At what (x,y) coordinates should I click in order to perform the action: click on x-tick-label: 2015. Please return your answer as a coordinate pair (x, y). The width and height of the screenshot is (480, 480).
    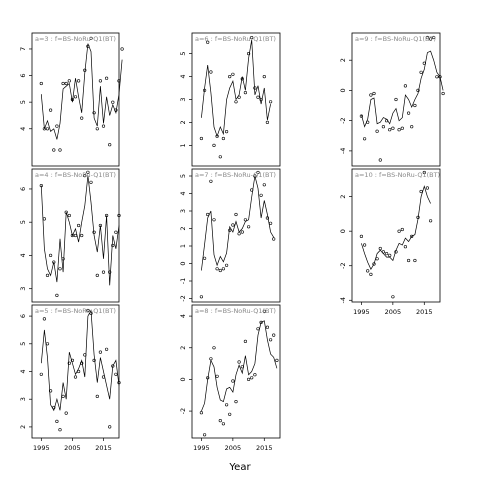
    Looking at the image, I should click on (264, 448).